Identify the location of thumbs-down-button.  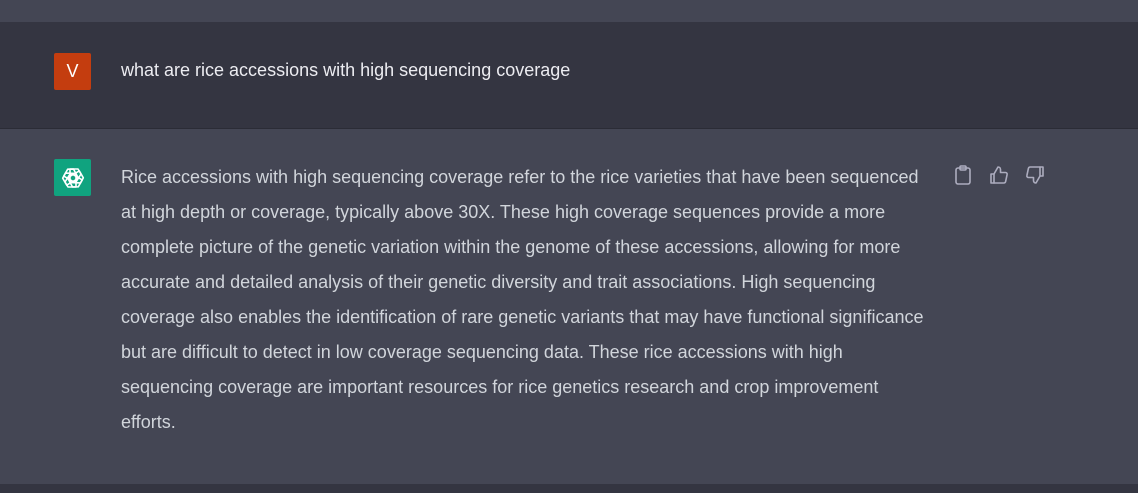
(1035, 175).